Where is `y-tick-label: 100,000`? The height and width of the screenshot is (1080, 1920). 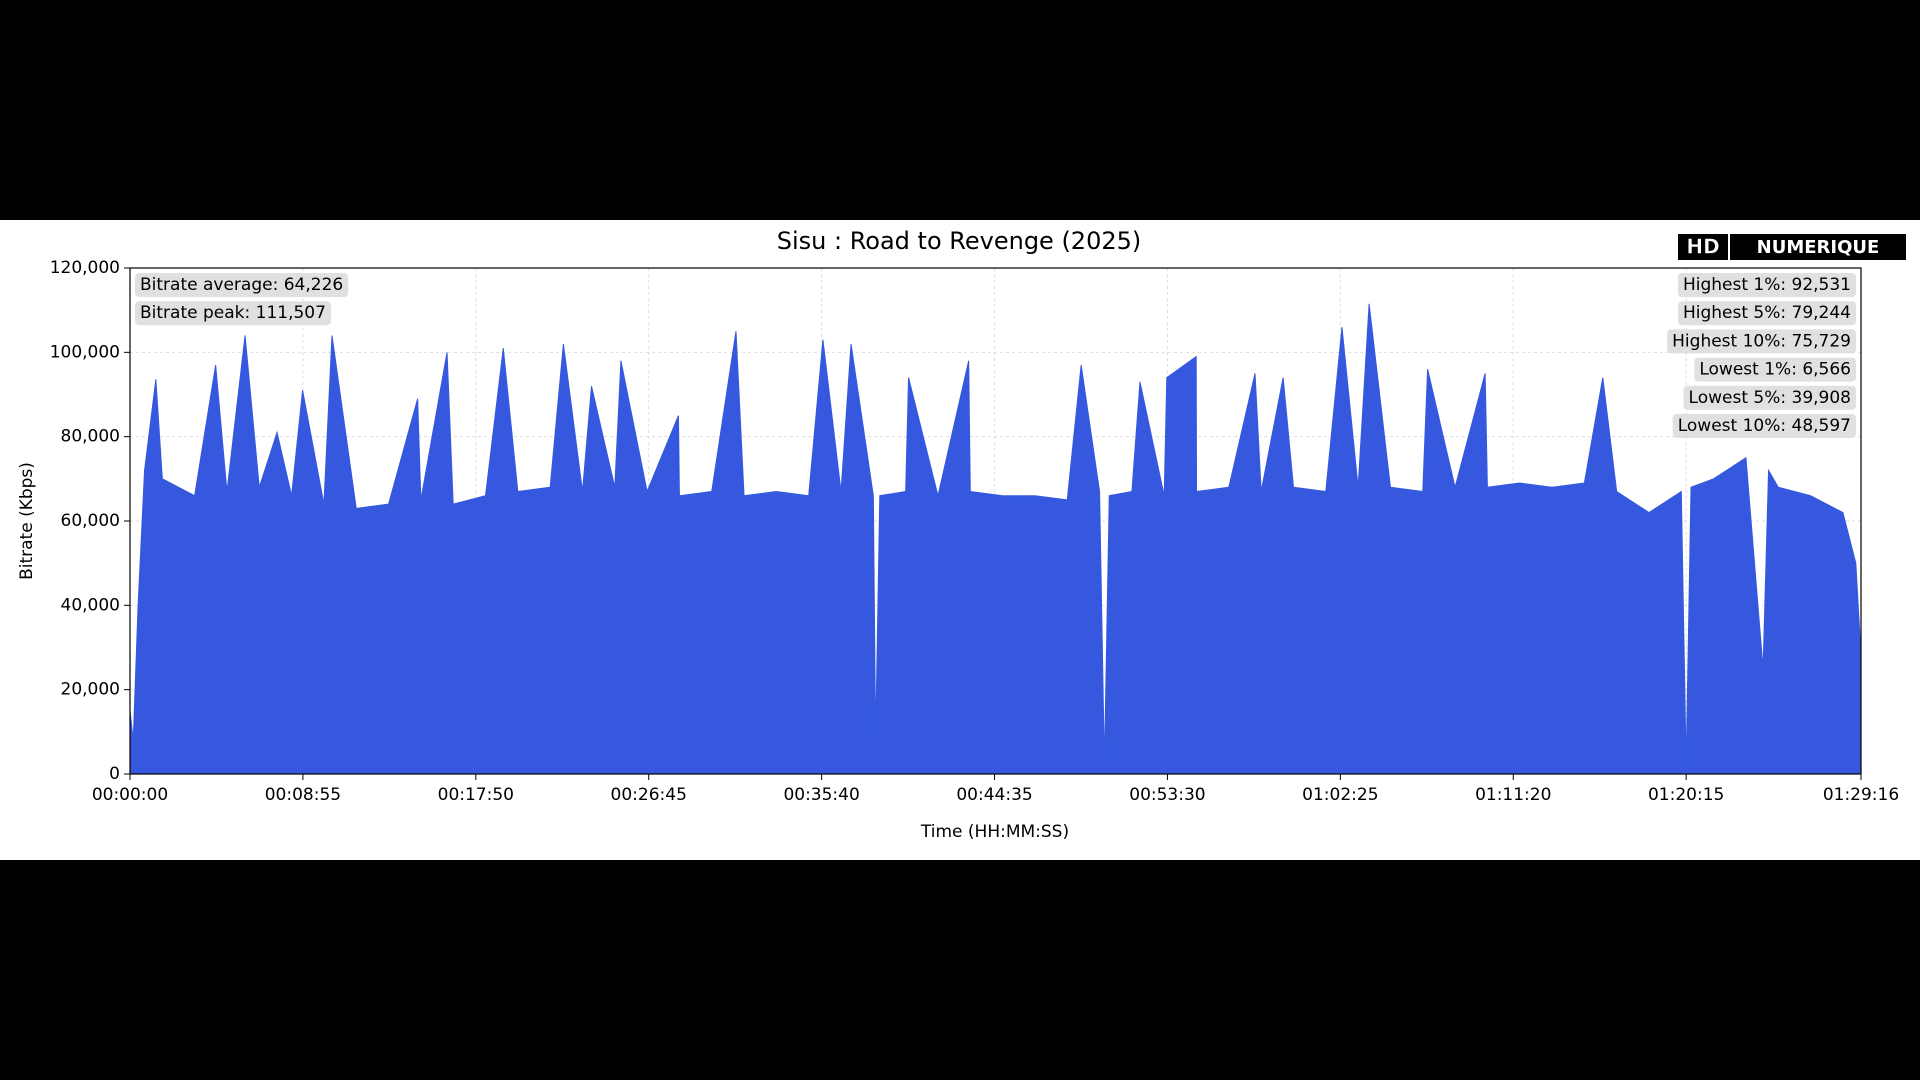
y-tick-label: 100,000 is located at coordinates (85, 352).